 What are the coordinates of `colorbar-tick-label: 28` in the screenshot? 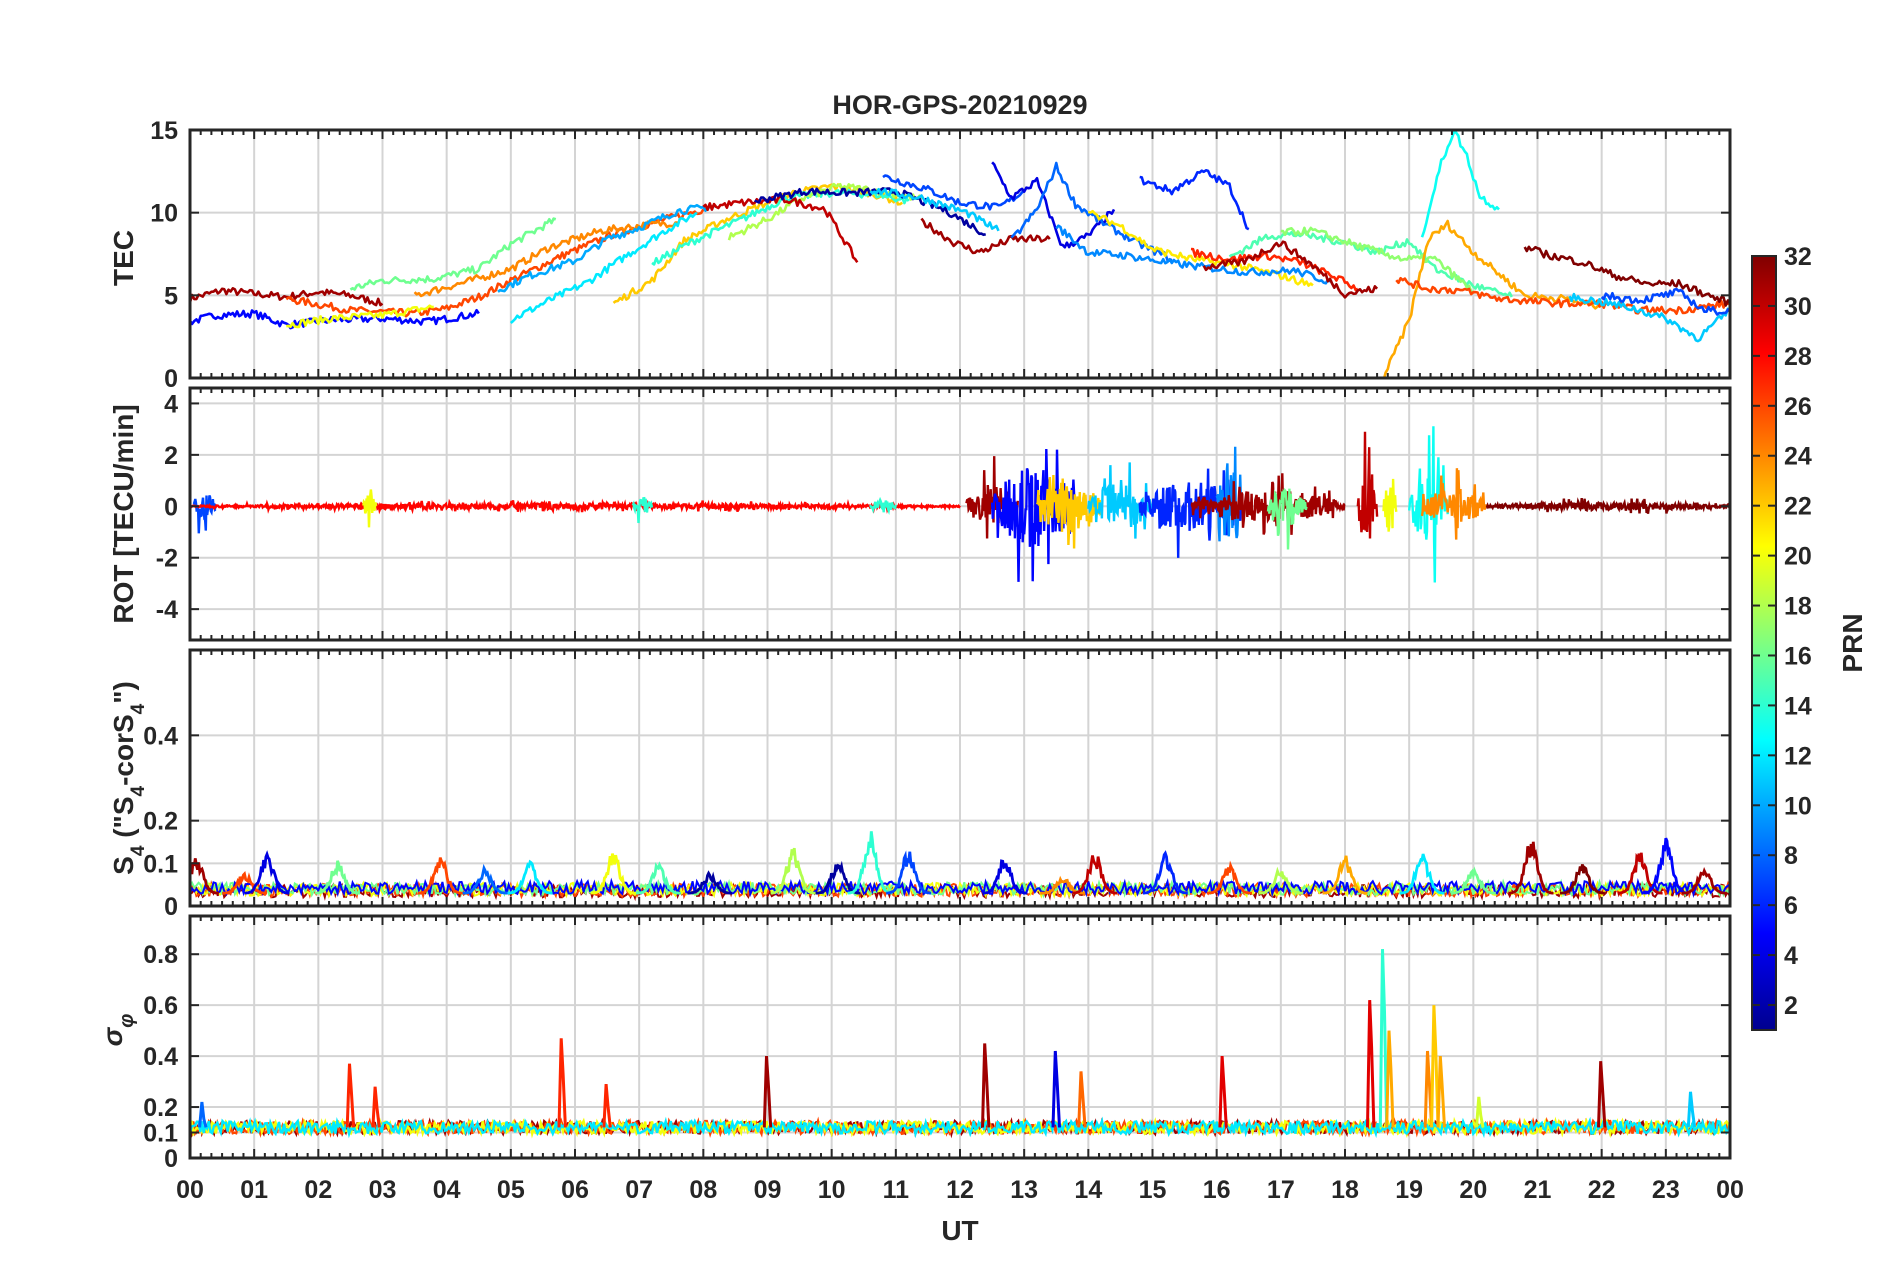 It's located at (1798, 357).